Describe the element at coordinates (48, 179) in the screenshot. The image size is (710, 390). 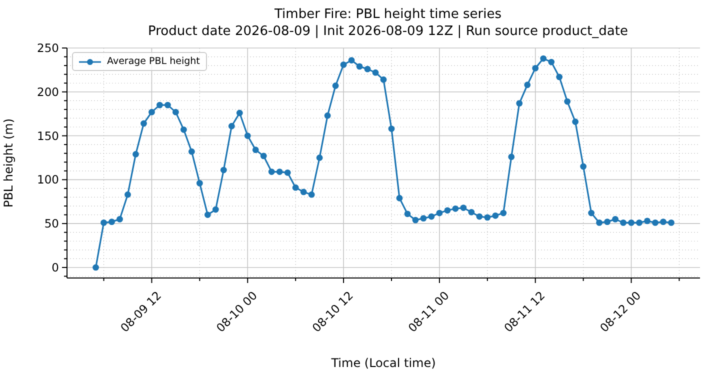
I see `y-tick-label: 100` at that location.